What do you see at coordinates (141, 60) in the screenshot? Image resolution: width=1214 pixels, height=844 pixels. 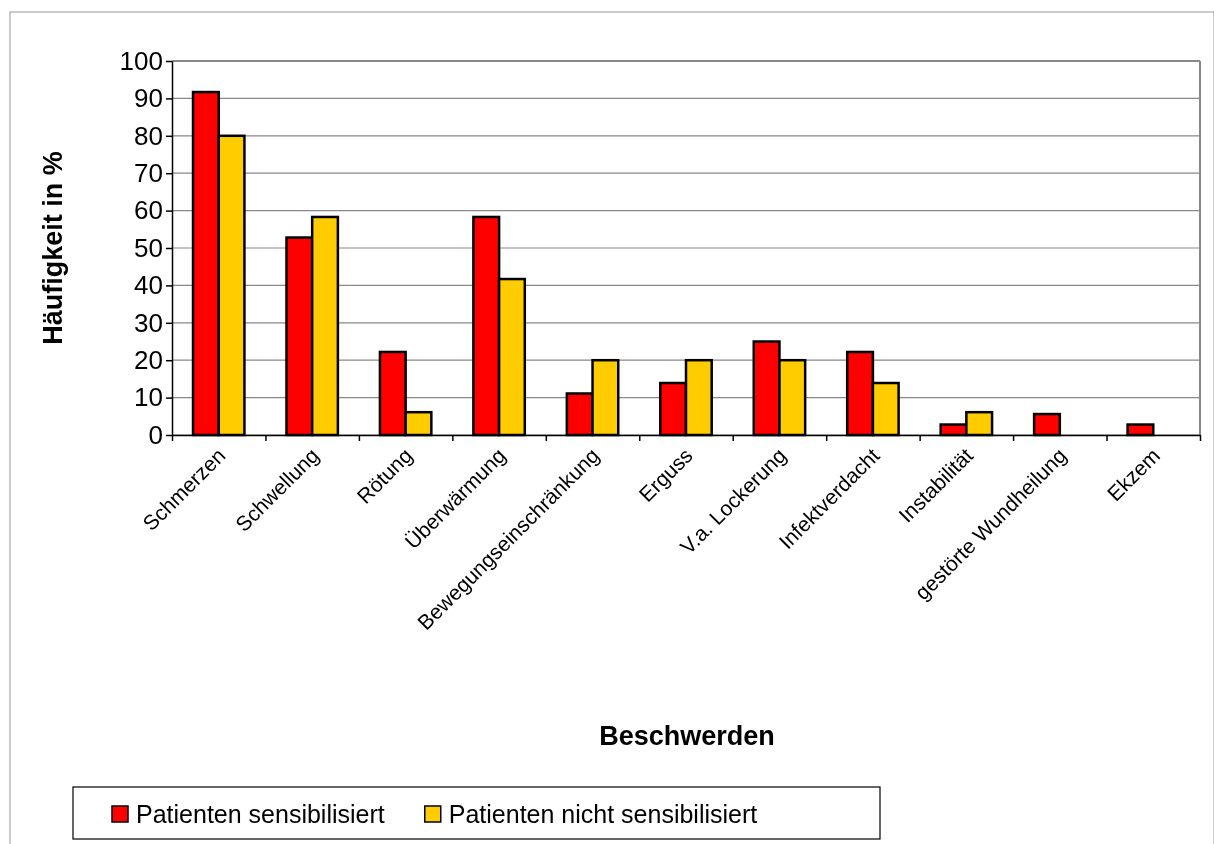 I see `y-tick-label: 100` at bounding box center [141, 60].